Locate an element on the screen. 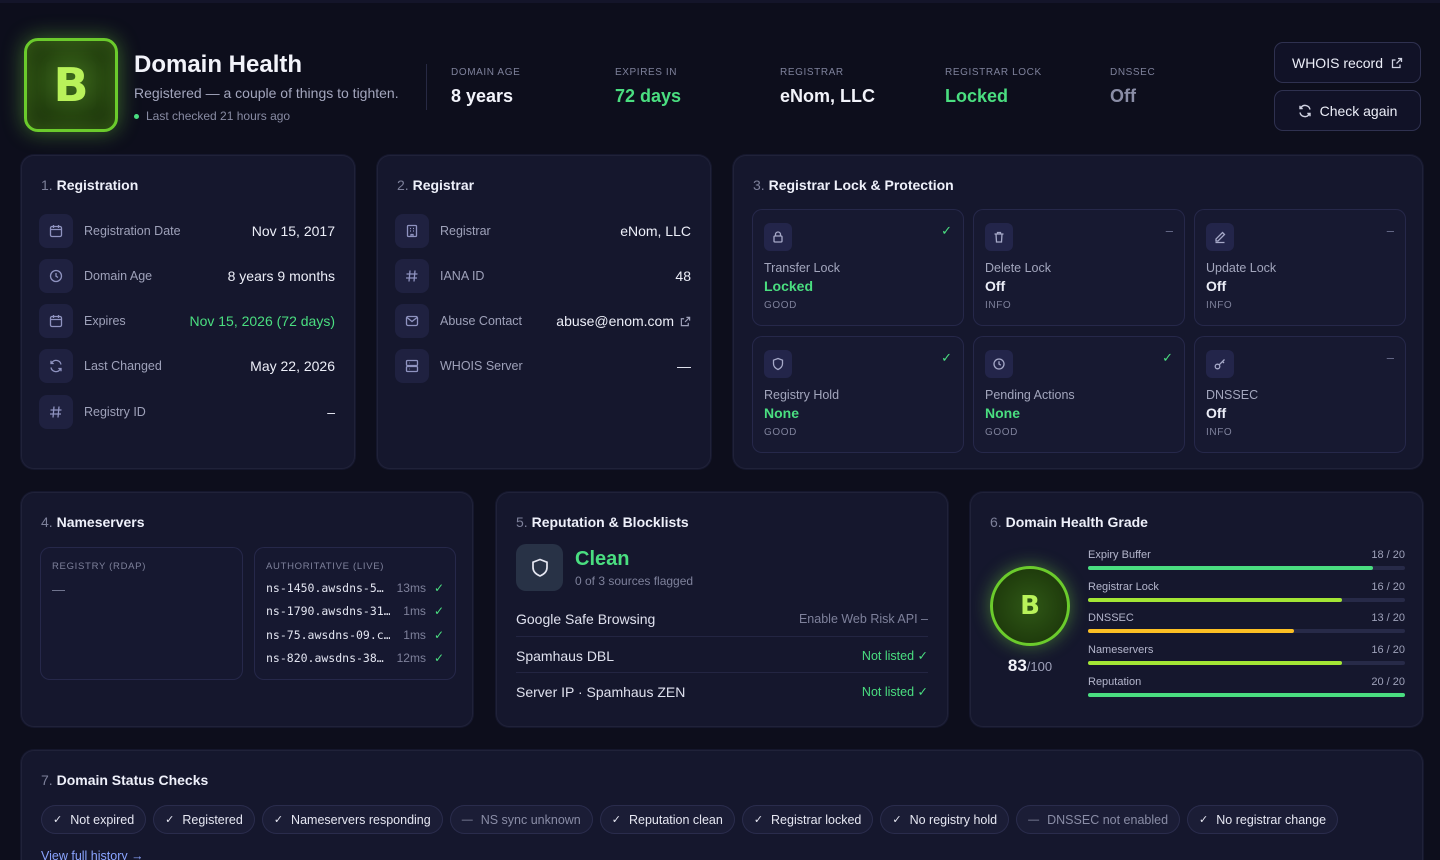 The width and height of the screenshot is (1440, 860). key-icon is located at coordinates (1220, 364).